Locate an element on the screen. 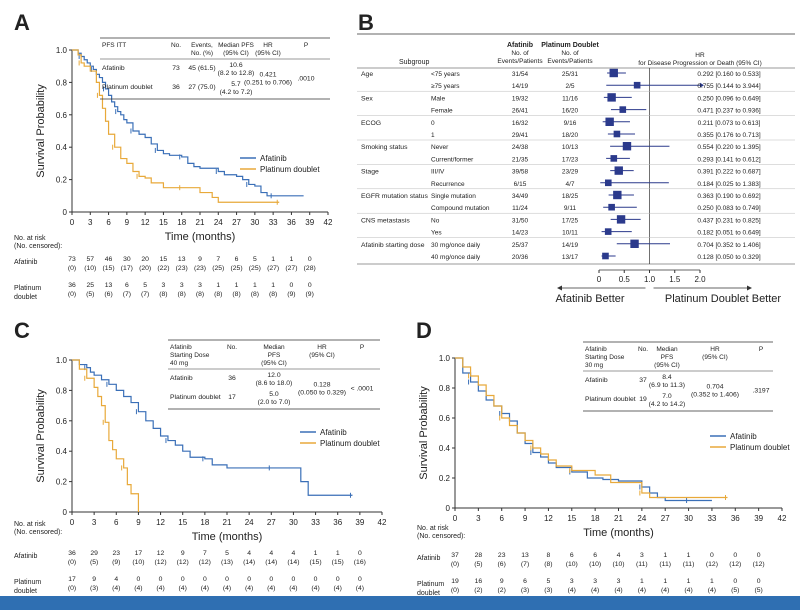 The image size is (800, 610). panel-d-table-header: Afatinib is located at coordinates (596, 349).